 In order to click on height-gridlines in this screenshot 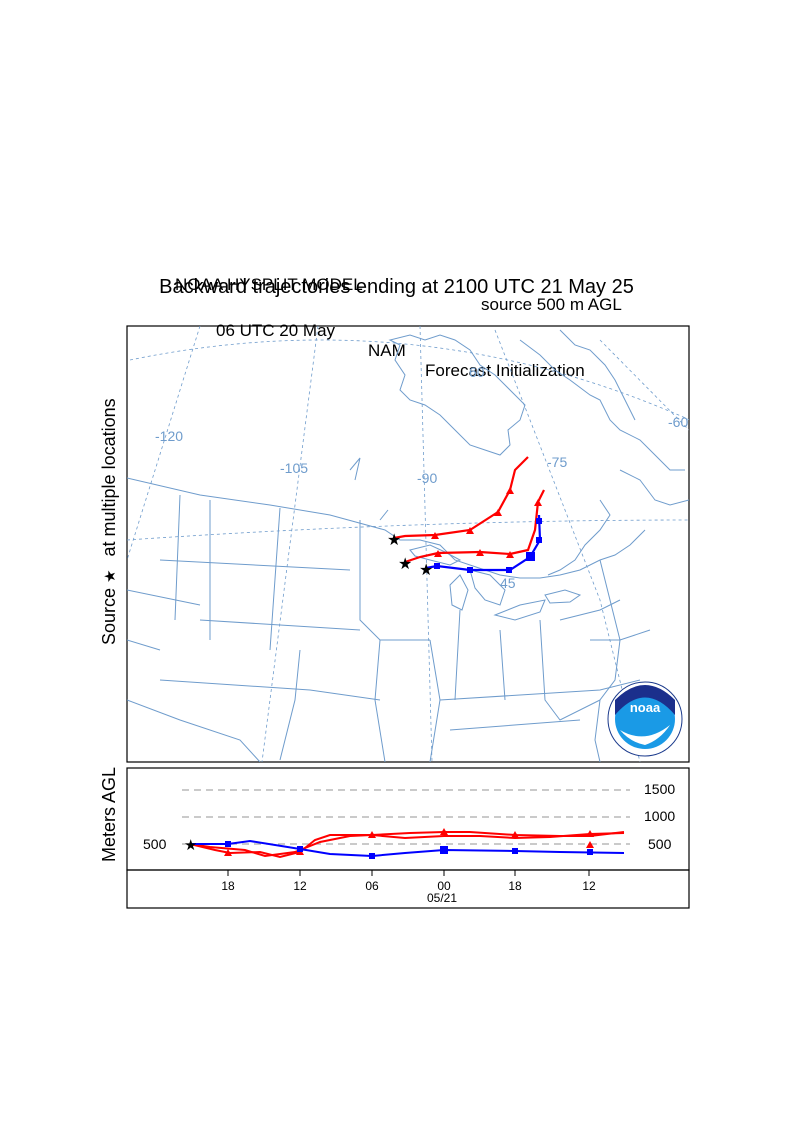, I will do `click(406, 817)`.